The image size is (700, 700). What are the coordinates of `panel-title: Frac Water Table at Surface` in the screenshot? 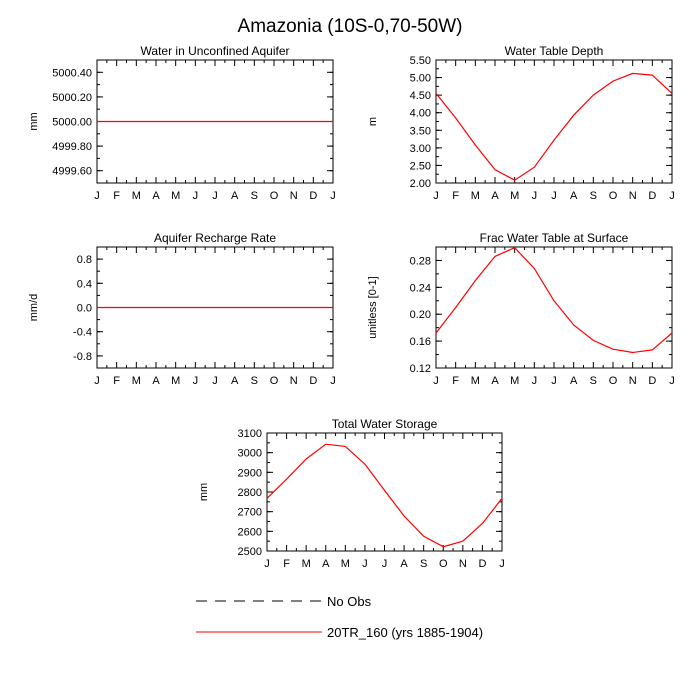 It's located at (554, 238).